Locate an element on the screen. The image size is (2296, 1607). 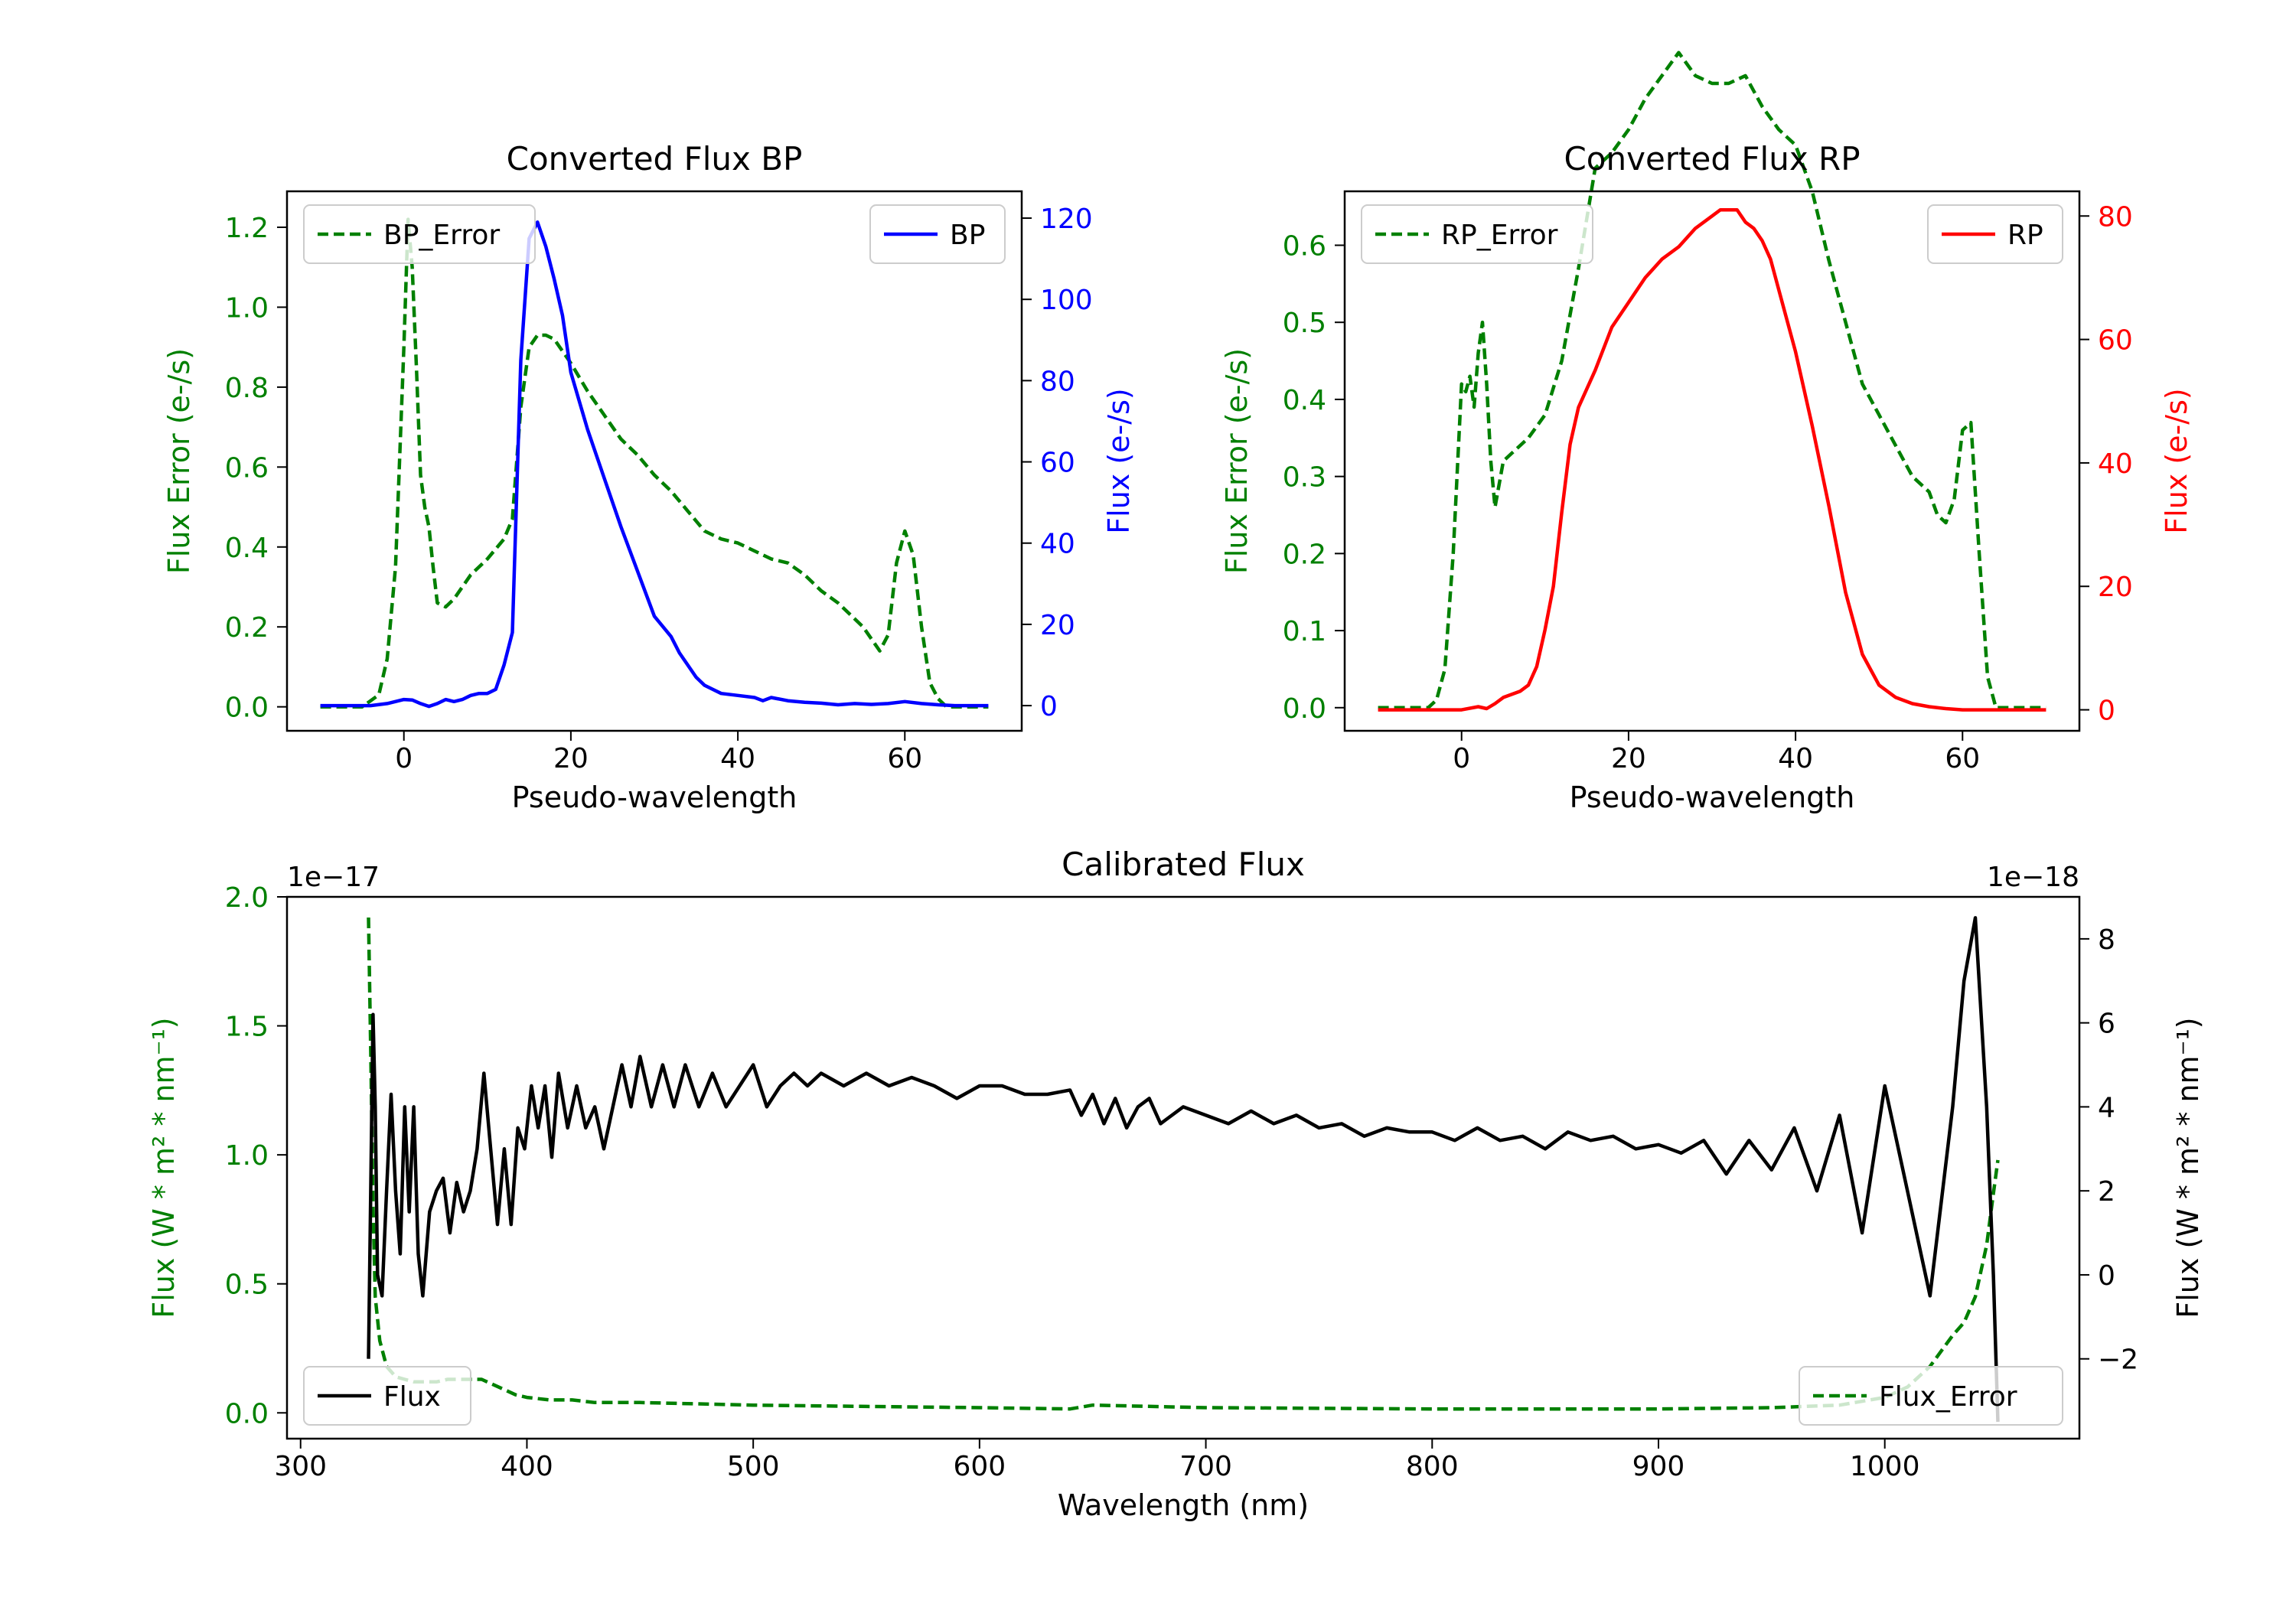
legend-label: Flux_Error is located at coordinates (1948, 1397).